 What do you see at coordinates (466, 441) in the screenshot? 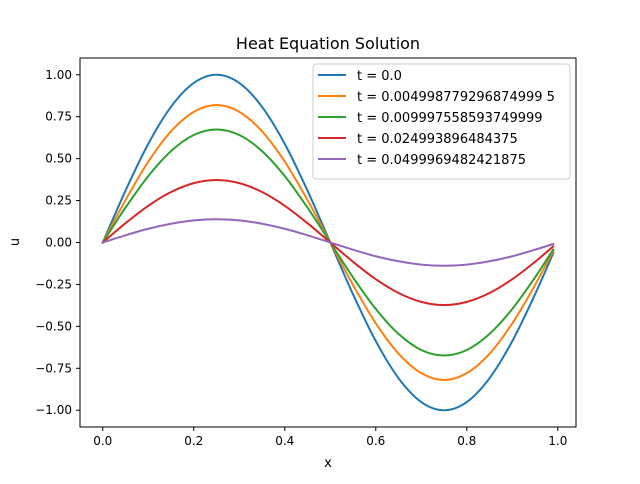
I see `x-tick-label: 0.8` at bounding box center [466, 441].